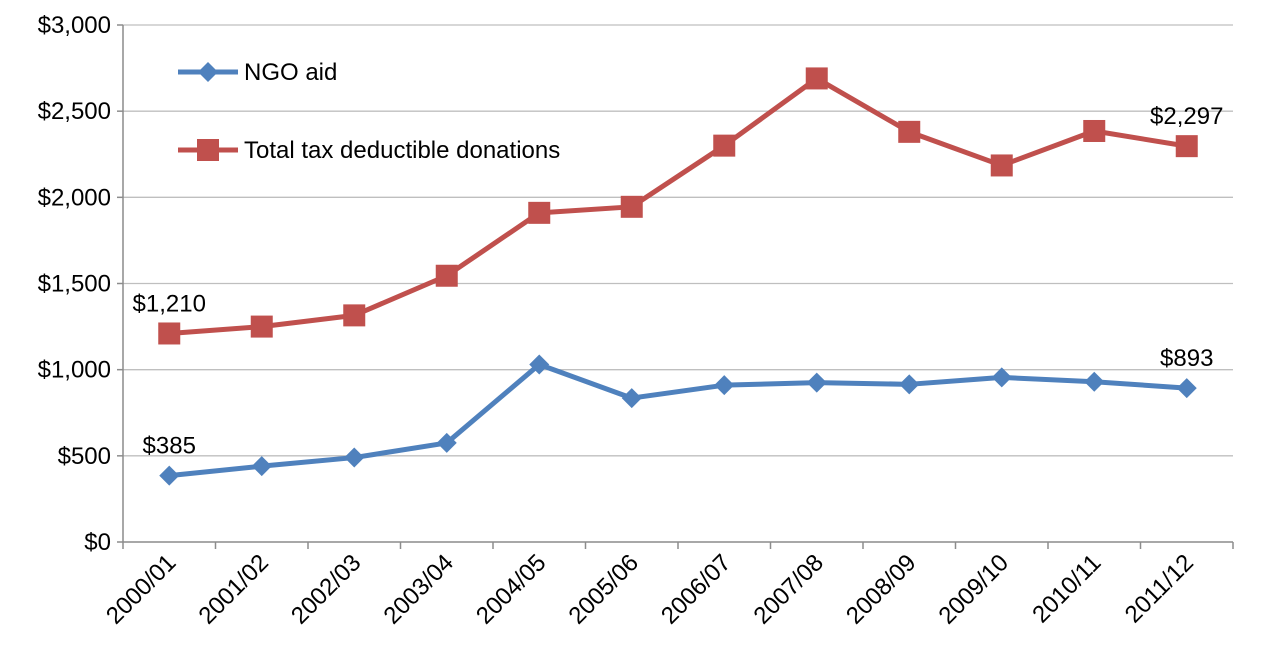 The image size is (1263, 654). I want to click on y-tick-label-4: $2,000, so click(74, 197).